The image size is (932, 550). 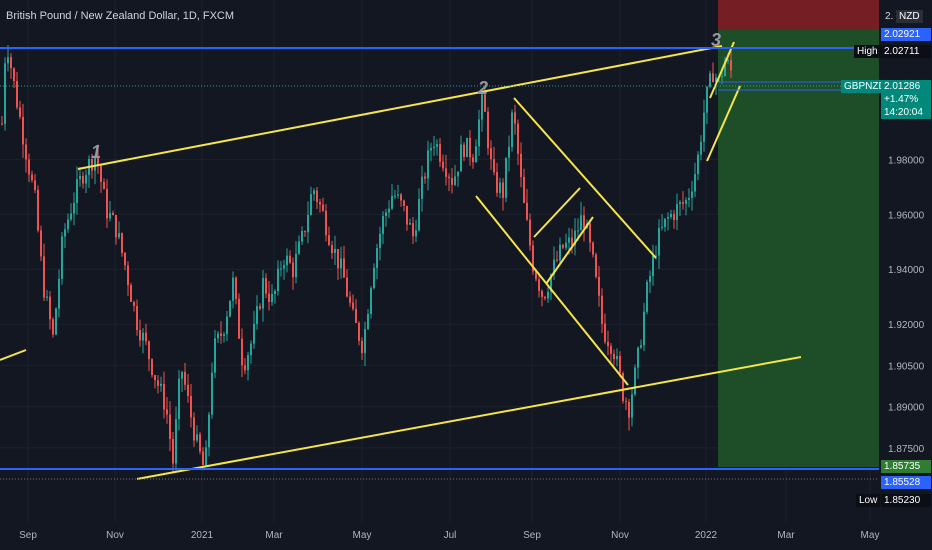 I want to click on support-price-tag-1: 1.85735, so click(x=906, y=466).